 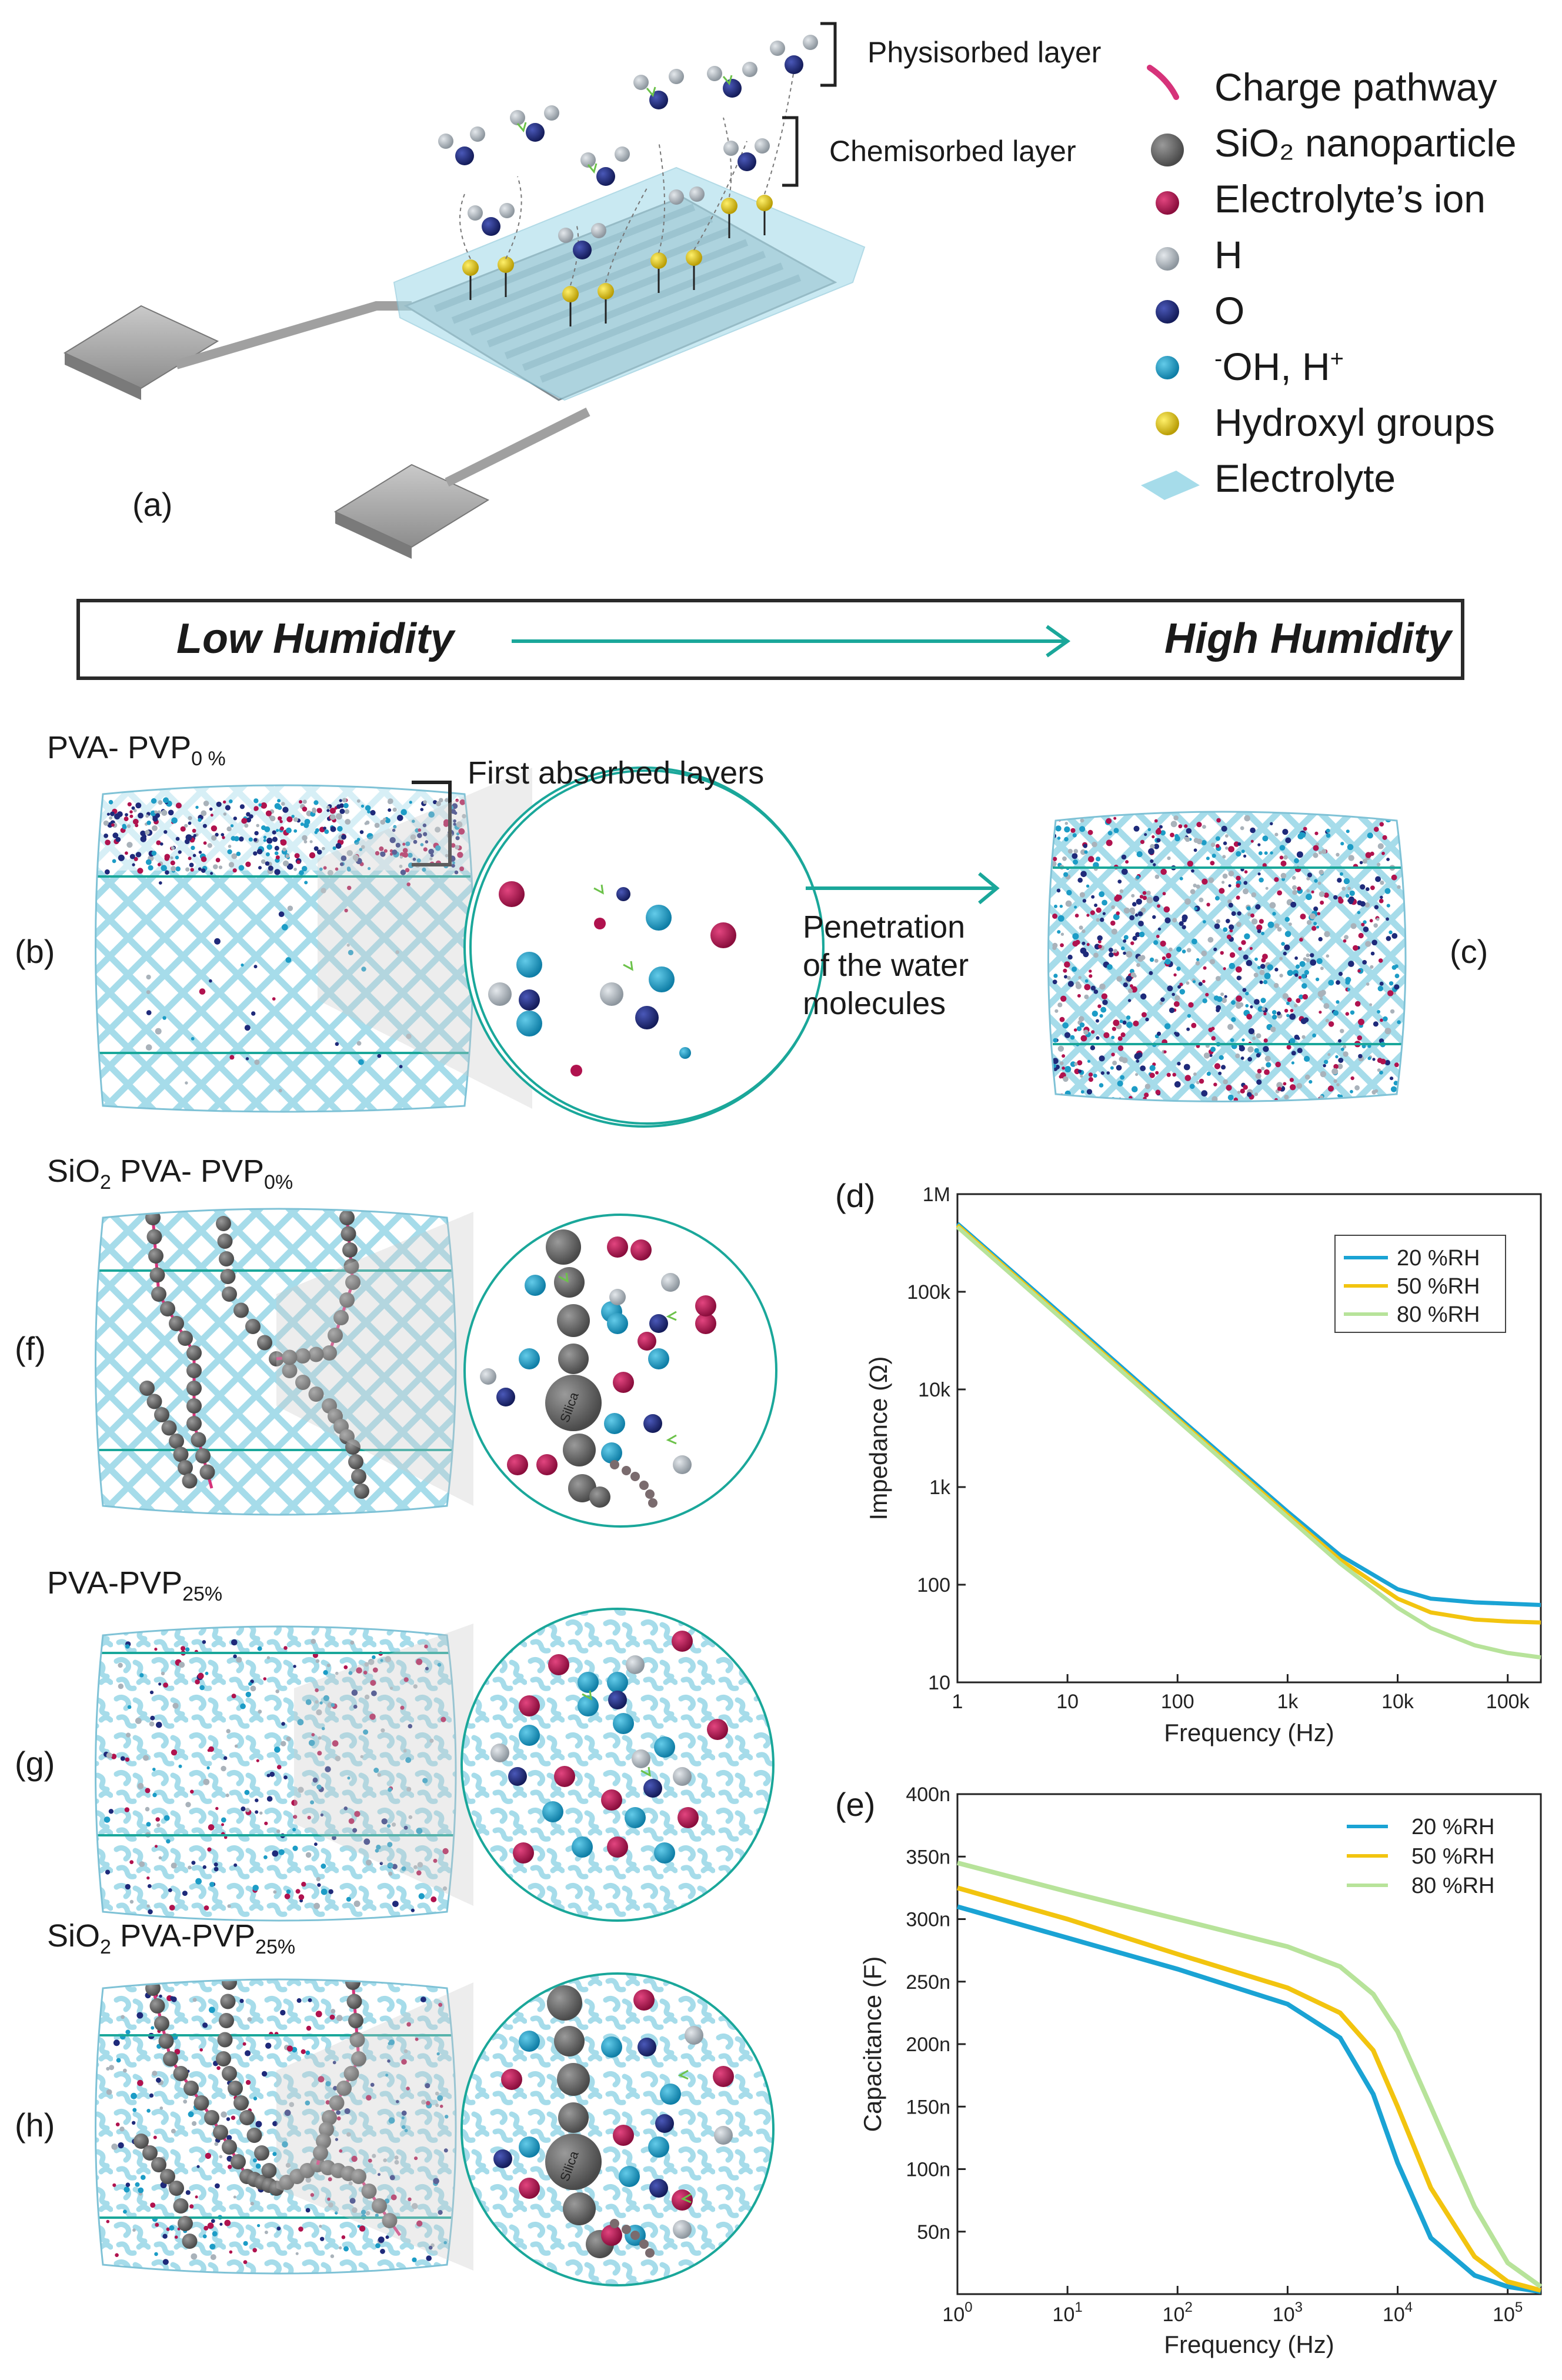 I want to click on zoom-circle-f: Silica, so click(x=620, y=1372).